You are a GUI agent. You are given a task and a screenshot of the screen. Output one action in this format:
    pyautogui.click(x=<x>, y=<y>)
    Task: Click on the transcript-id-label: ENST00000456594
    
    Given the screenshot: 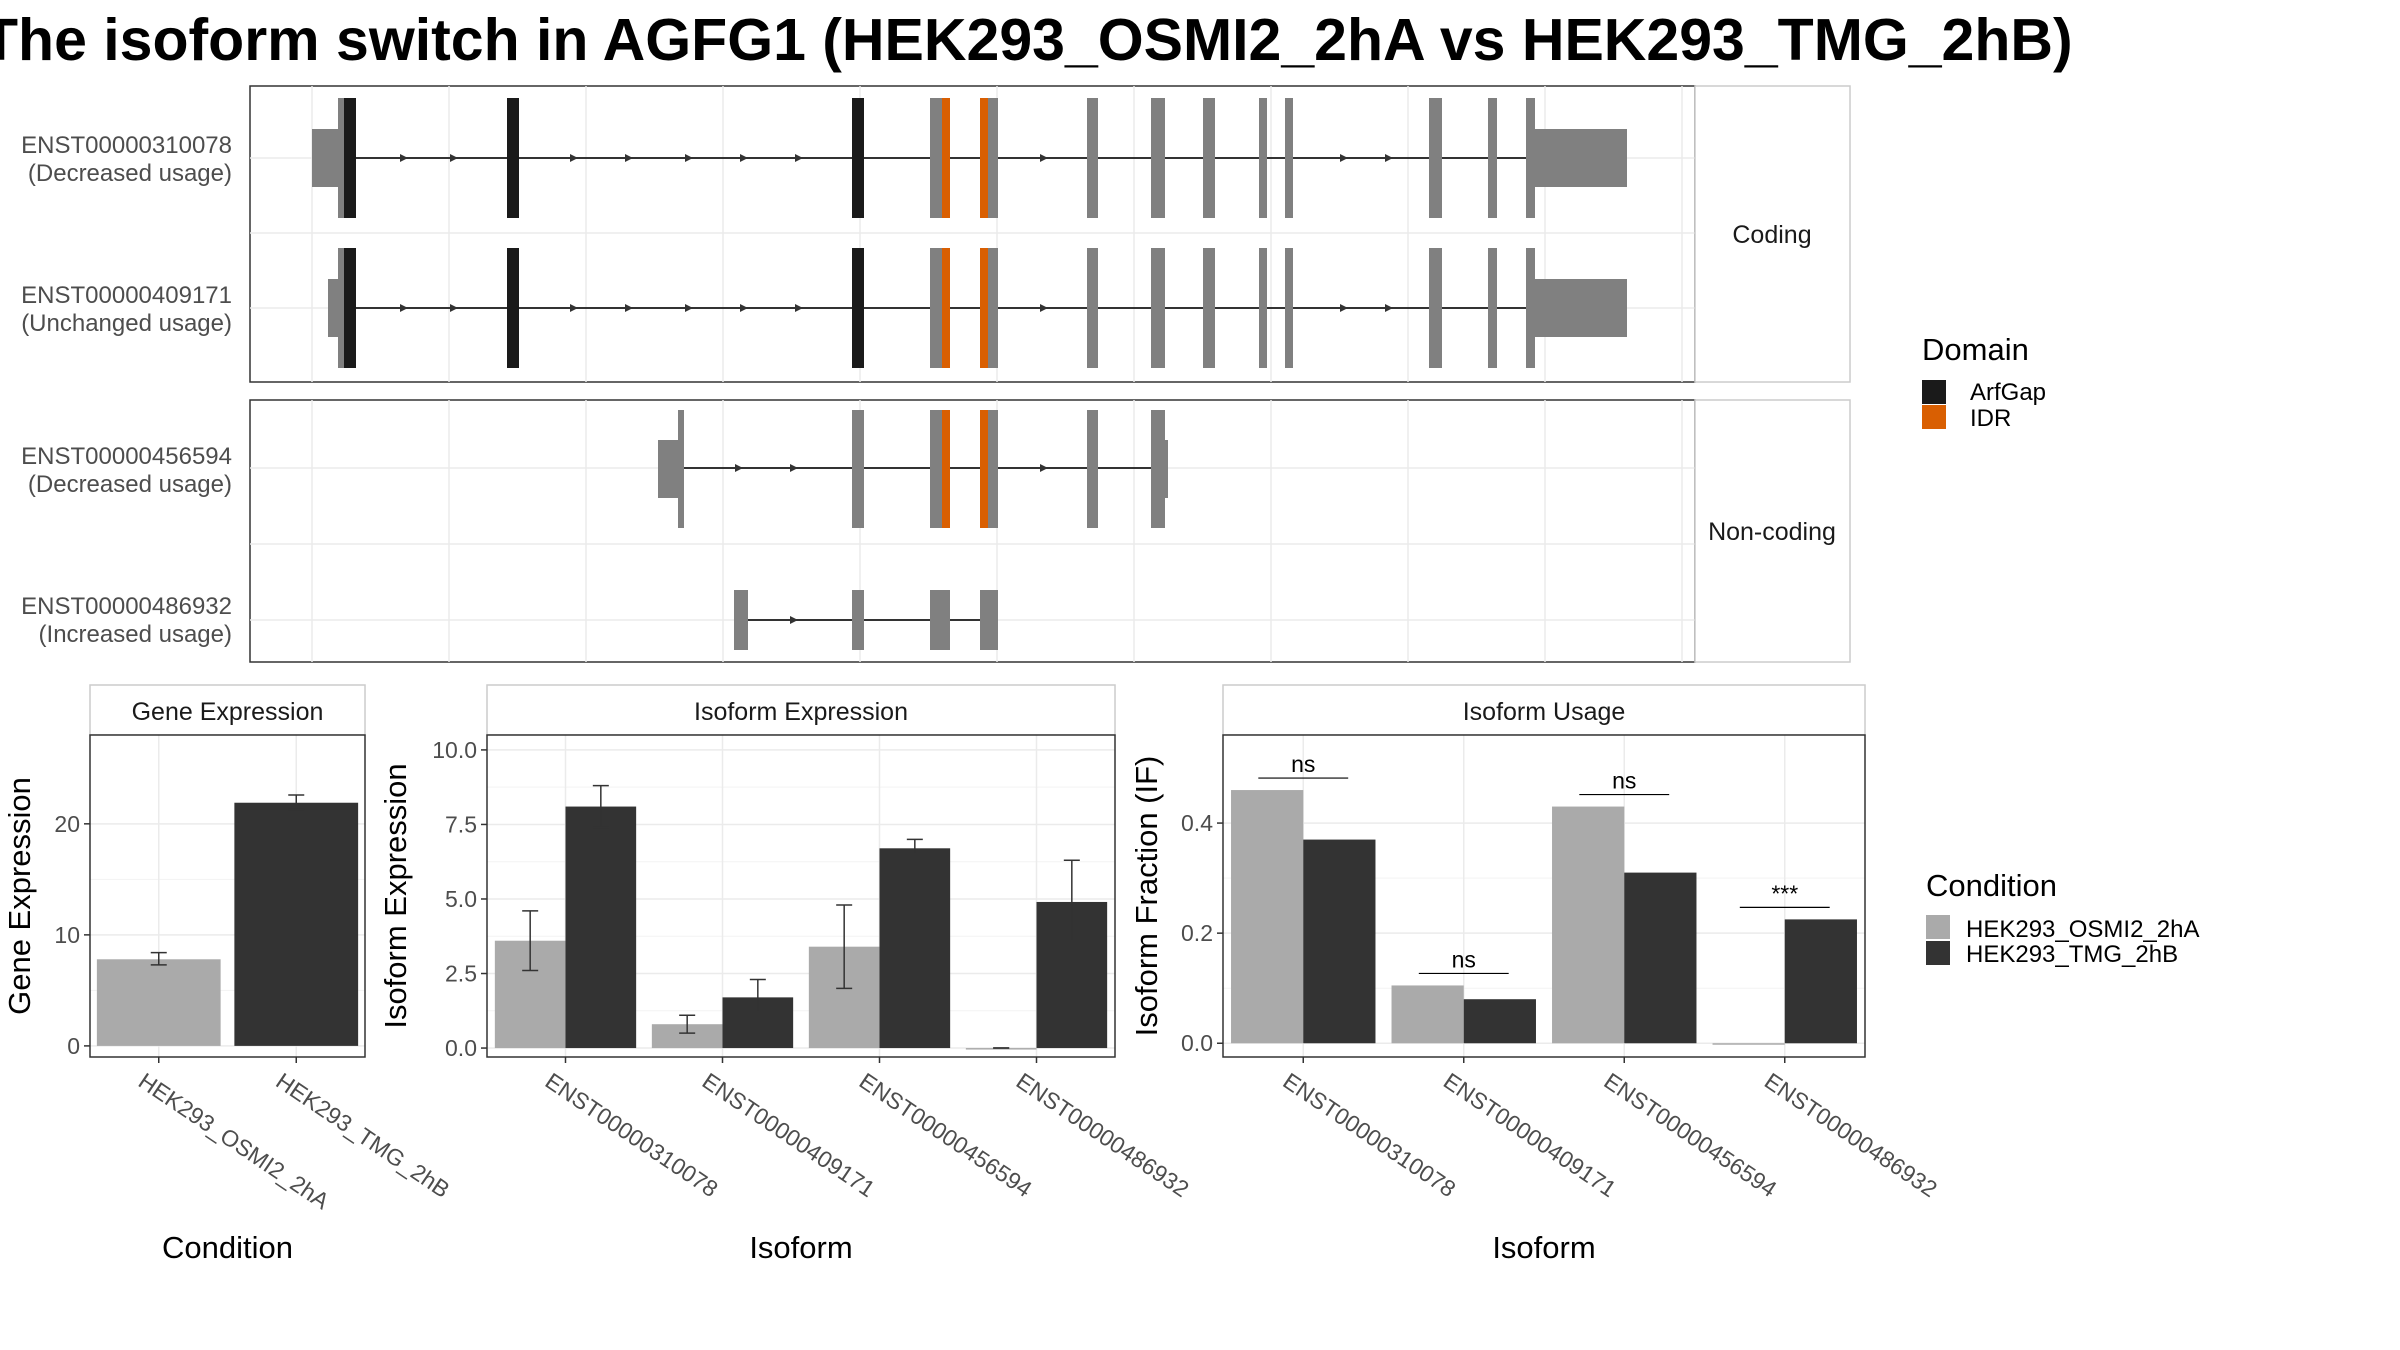 What is the action you would take?
    pyautogui.click(x=126, y=456)
    